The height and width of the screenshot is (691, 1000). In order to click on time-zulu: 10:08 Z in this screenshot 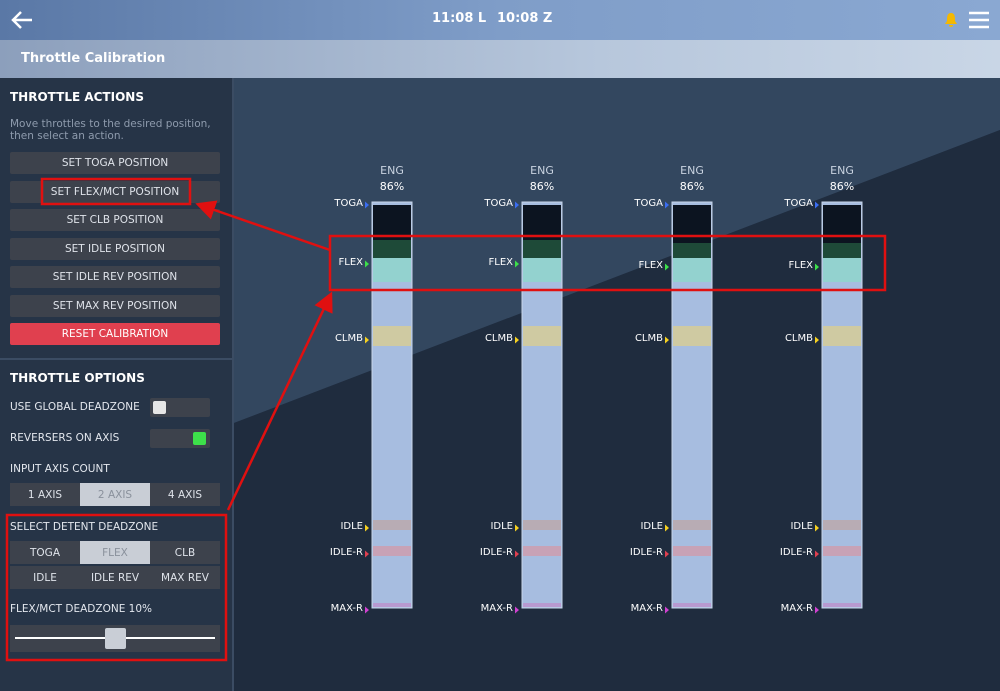, I will do `click(525, 18)`.